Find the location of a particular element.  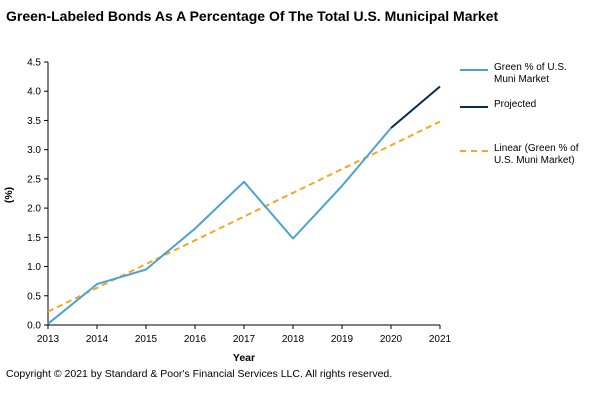

x-tick-label: 2017 is located at coordinates (244, 339).